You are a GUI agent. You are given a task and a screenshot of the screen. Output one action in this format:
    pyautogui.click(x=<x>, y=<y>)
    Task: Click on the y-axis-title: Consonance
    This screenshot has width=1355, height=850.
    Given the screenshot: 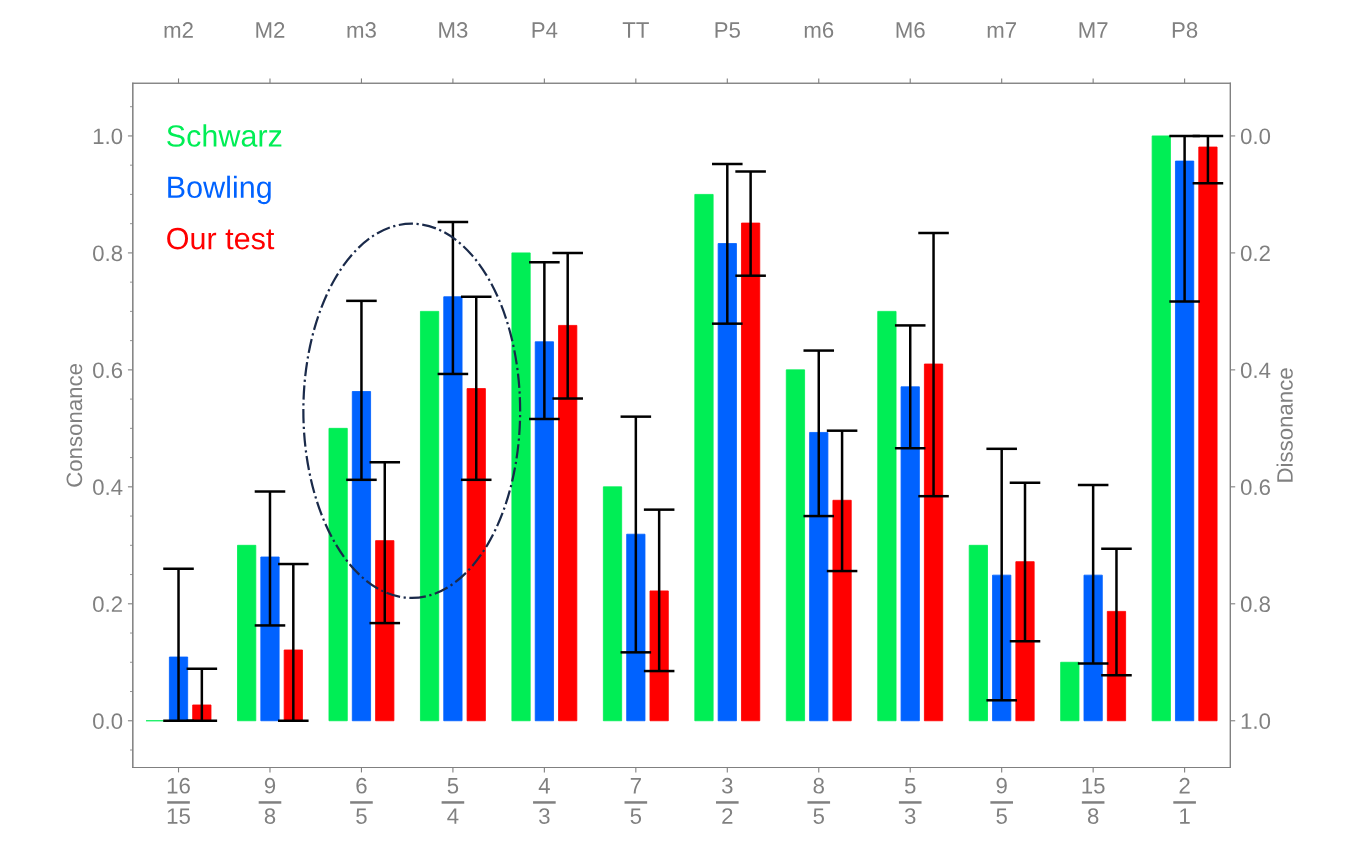 What is the action you would take?
    pyautogui.click(x=74, y=425)
    